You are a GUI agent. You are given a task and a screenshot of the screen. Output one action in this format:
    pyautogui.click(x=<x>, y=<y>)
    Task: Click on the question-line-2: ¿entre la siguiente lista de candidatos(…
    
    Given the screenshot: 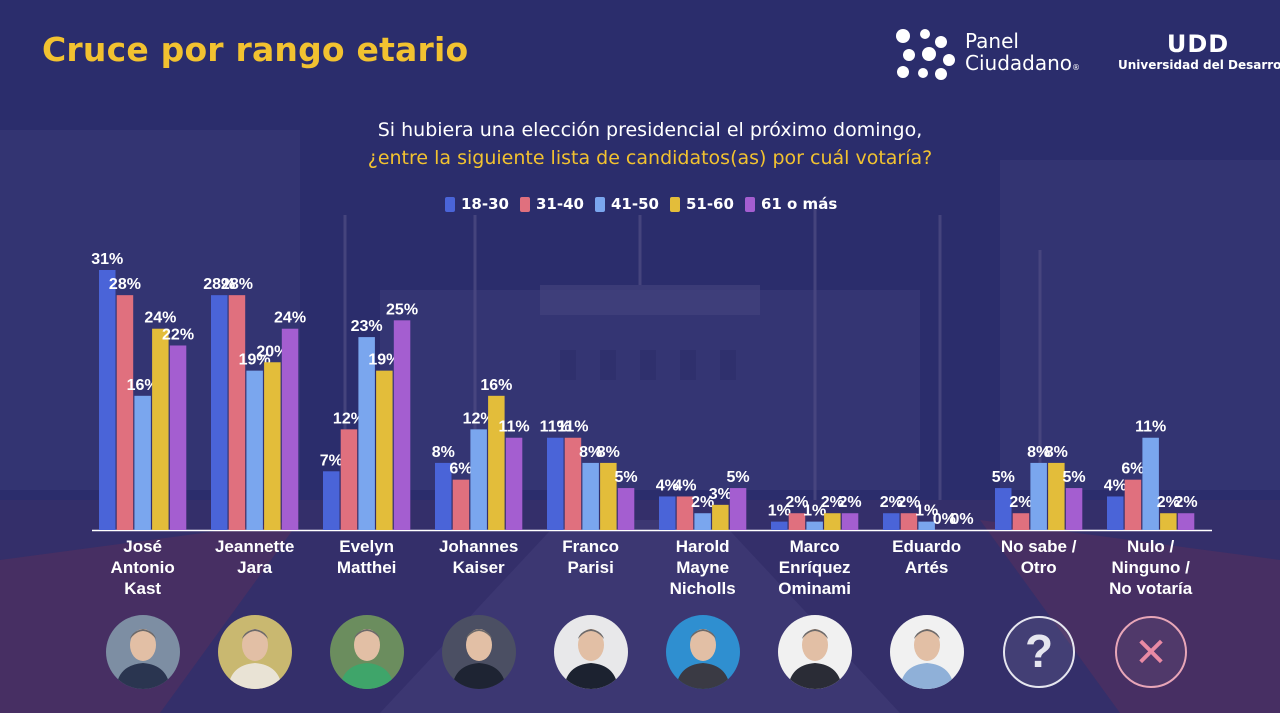 What is the action you would take?
    pyautogui.click(x=650, y=158)
    